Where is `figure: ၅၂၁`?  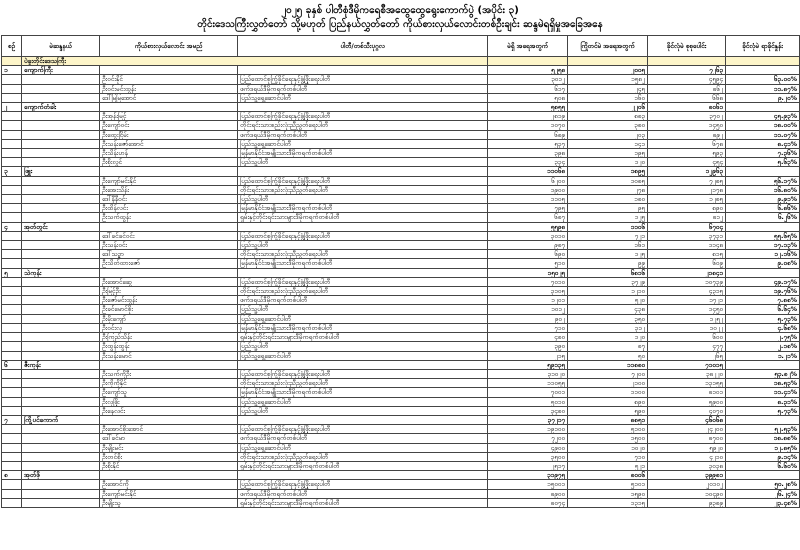
figure: ၅၂၁ is located at coordinates (607, 466).